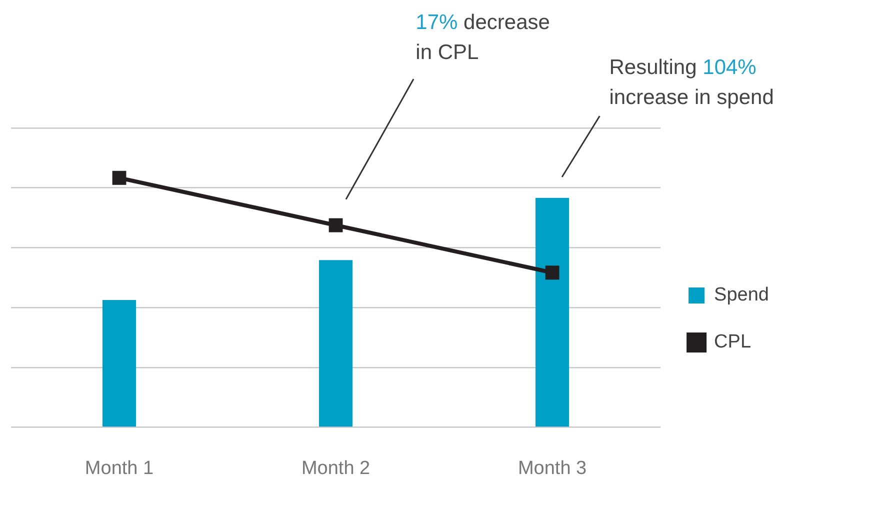 This screenshot has width=869, height=514. Describe the element at coordinates (733, 342) in the screenshot. I see `legend-label: CPL` at that location.